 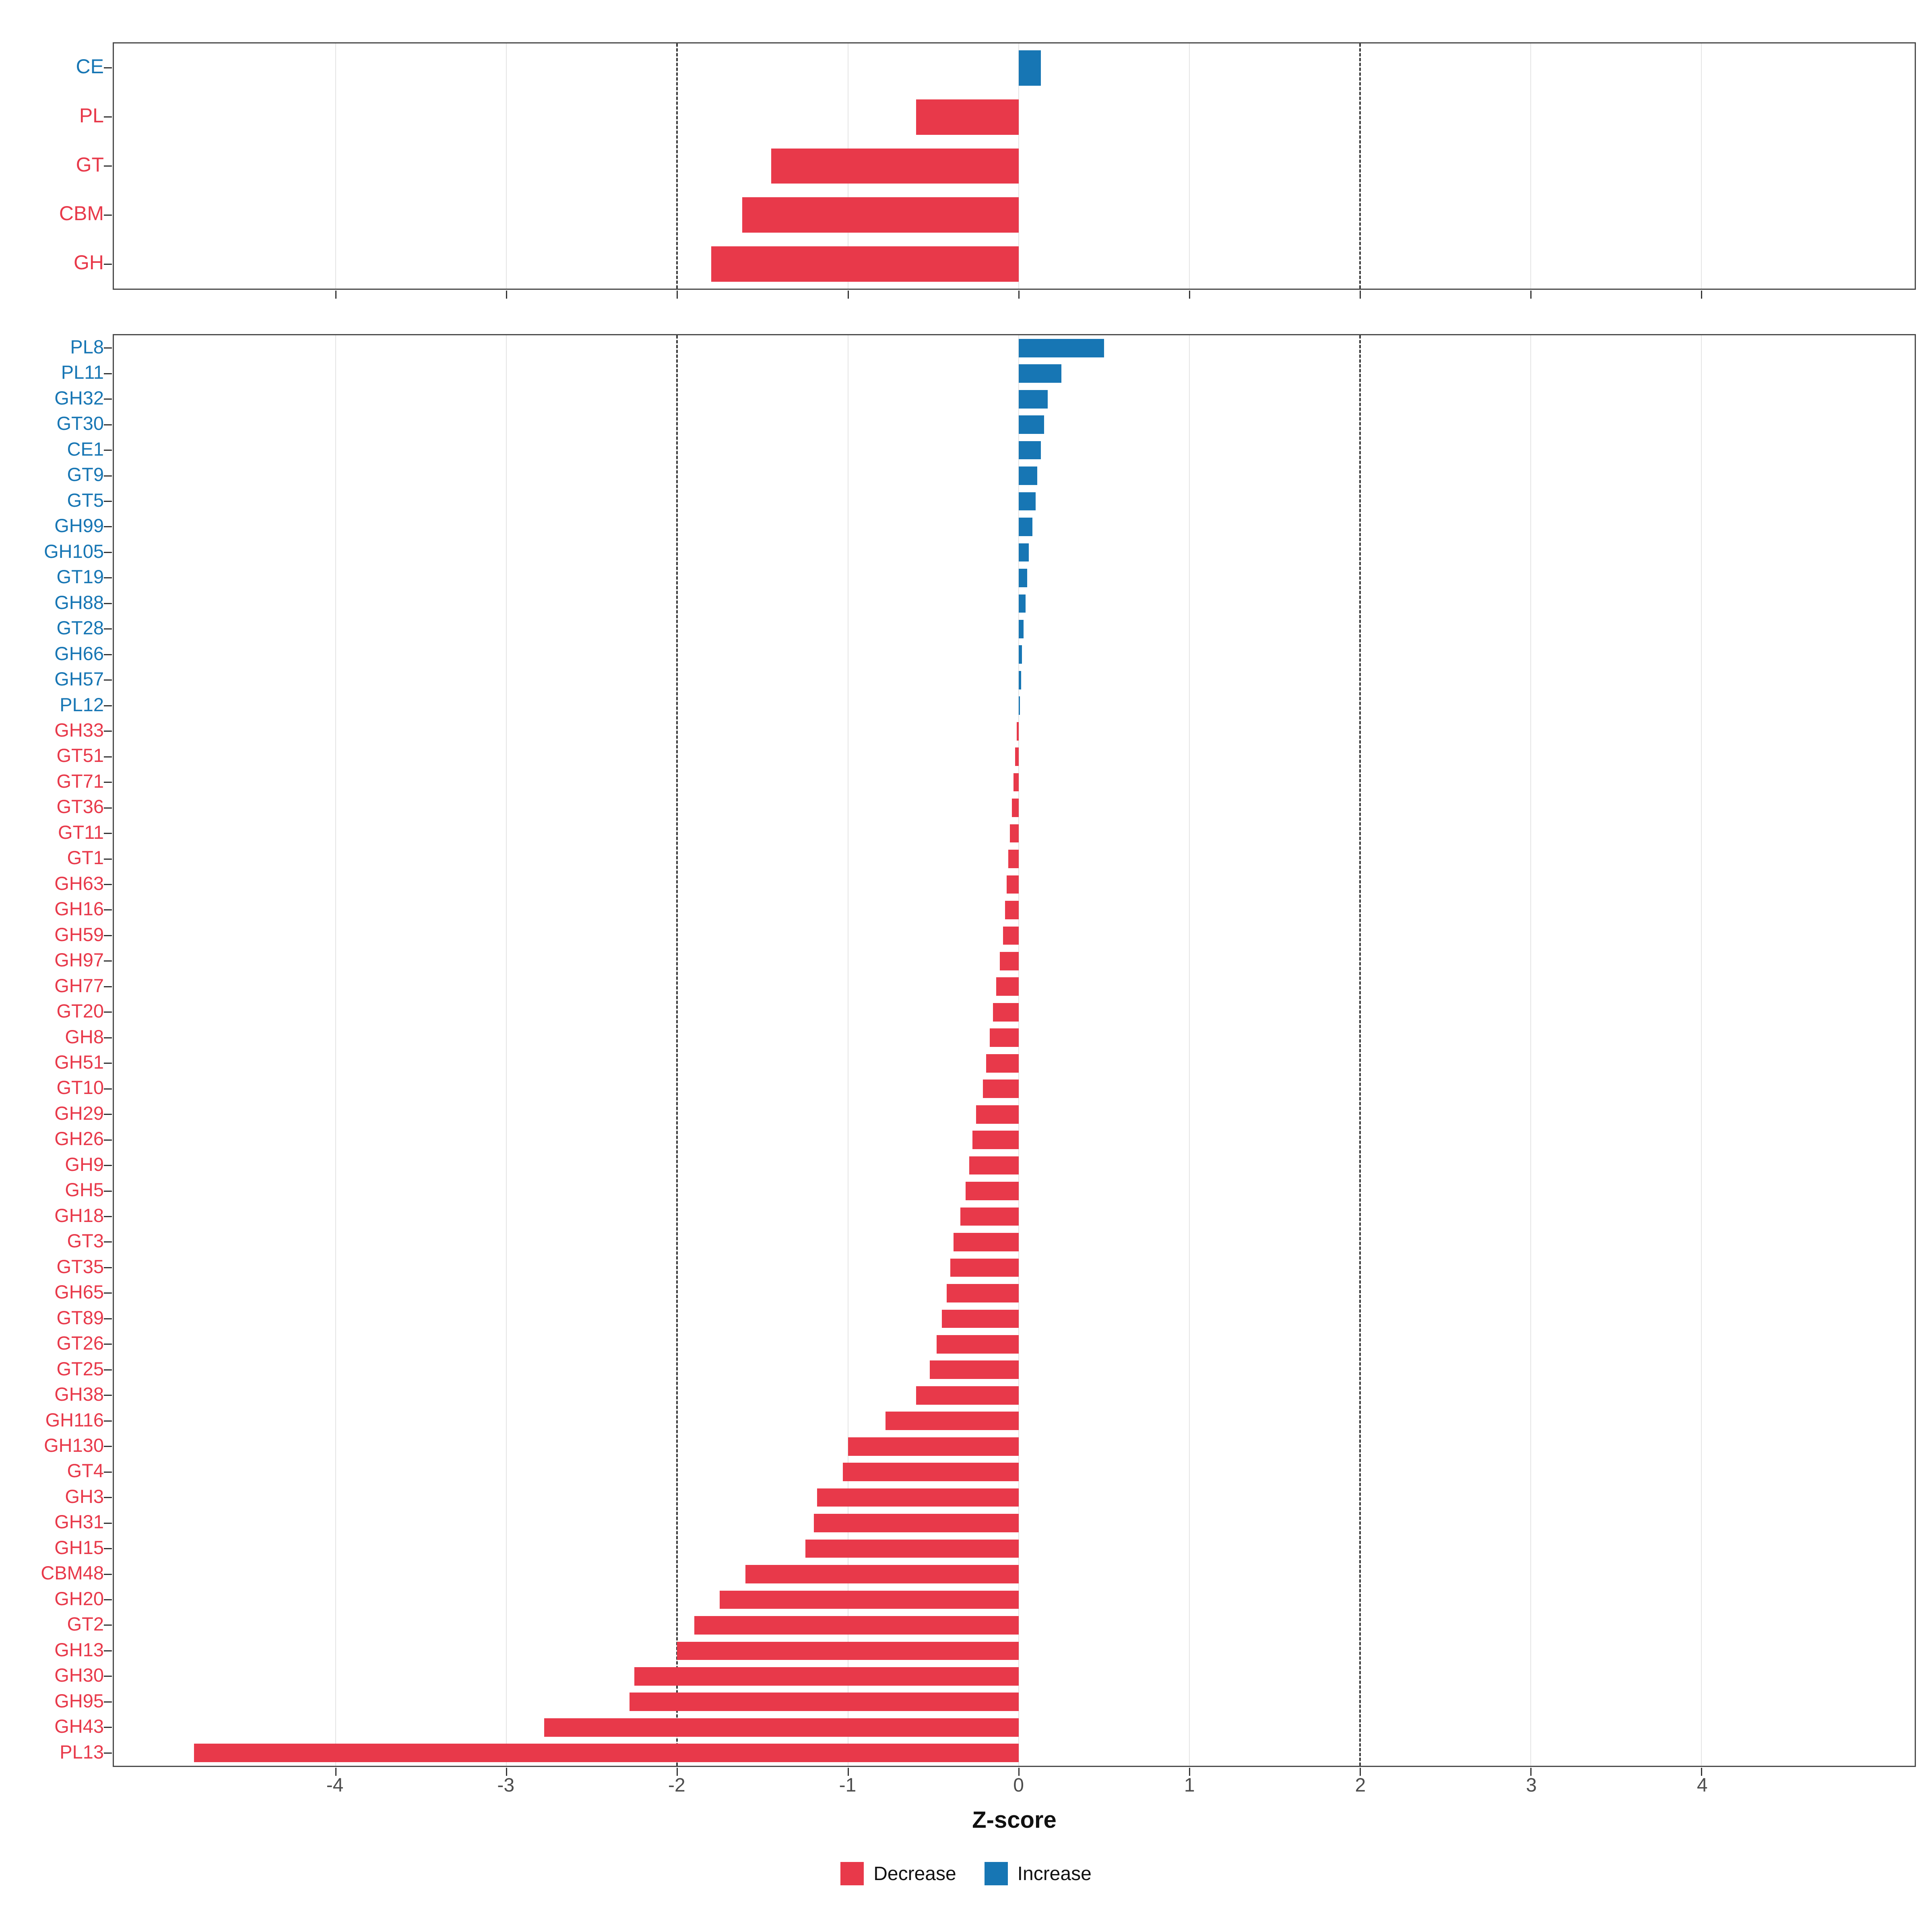 I want to click on category-label-GT19: GT19, so click(x=80, y=577).